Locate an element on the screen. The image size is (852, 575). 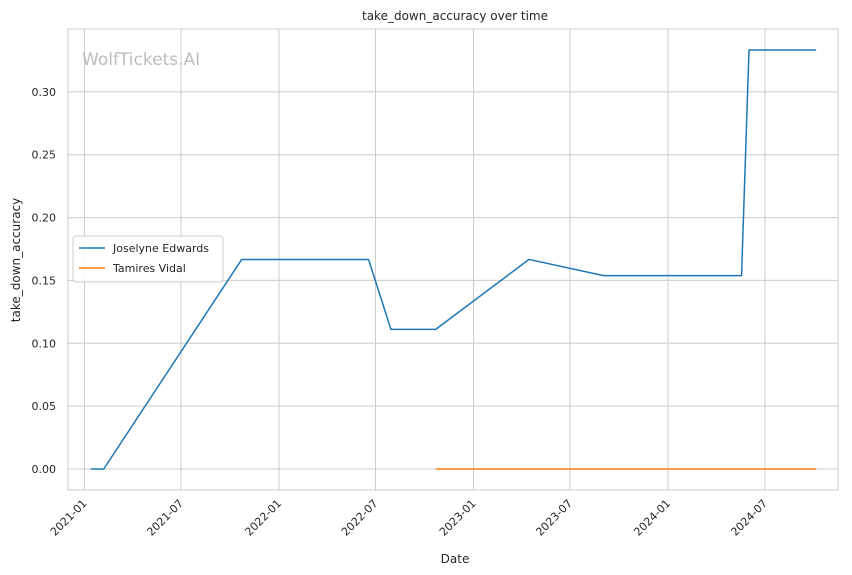
y-tick-label: 0.00 is located at coordinates (44, 469).